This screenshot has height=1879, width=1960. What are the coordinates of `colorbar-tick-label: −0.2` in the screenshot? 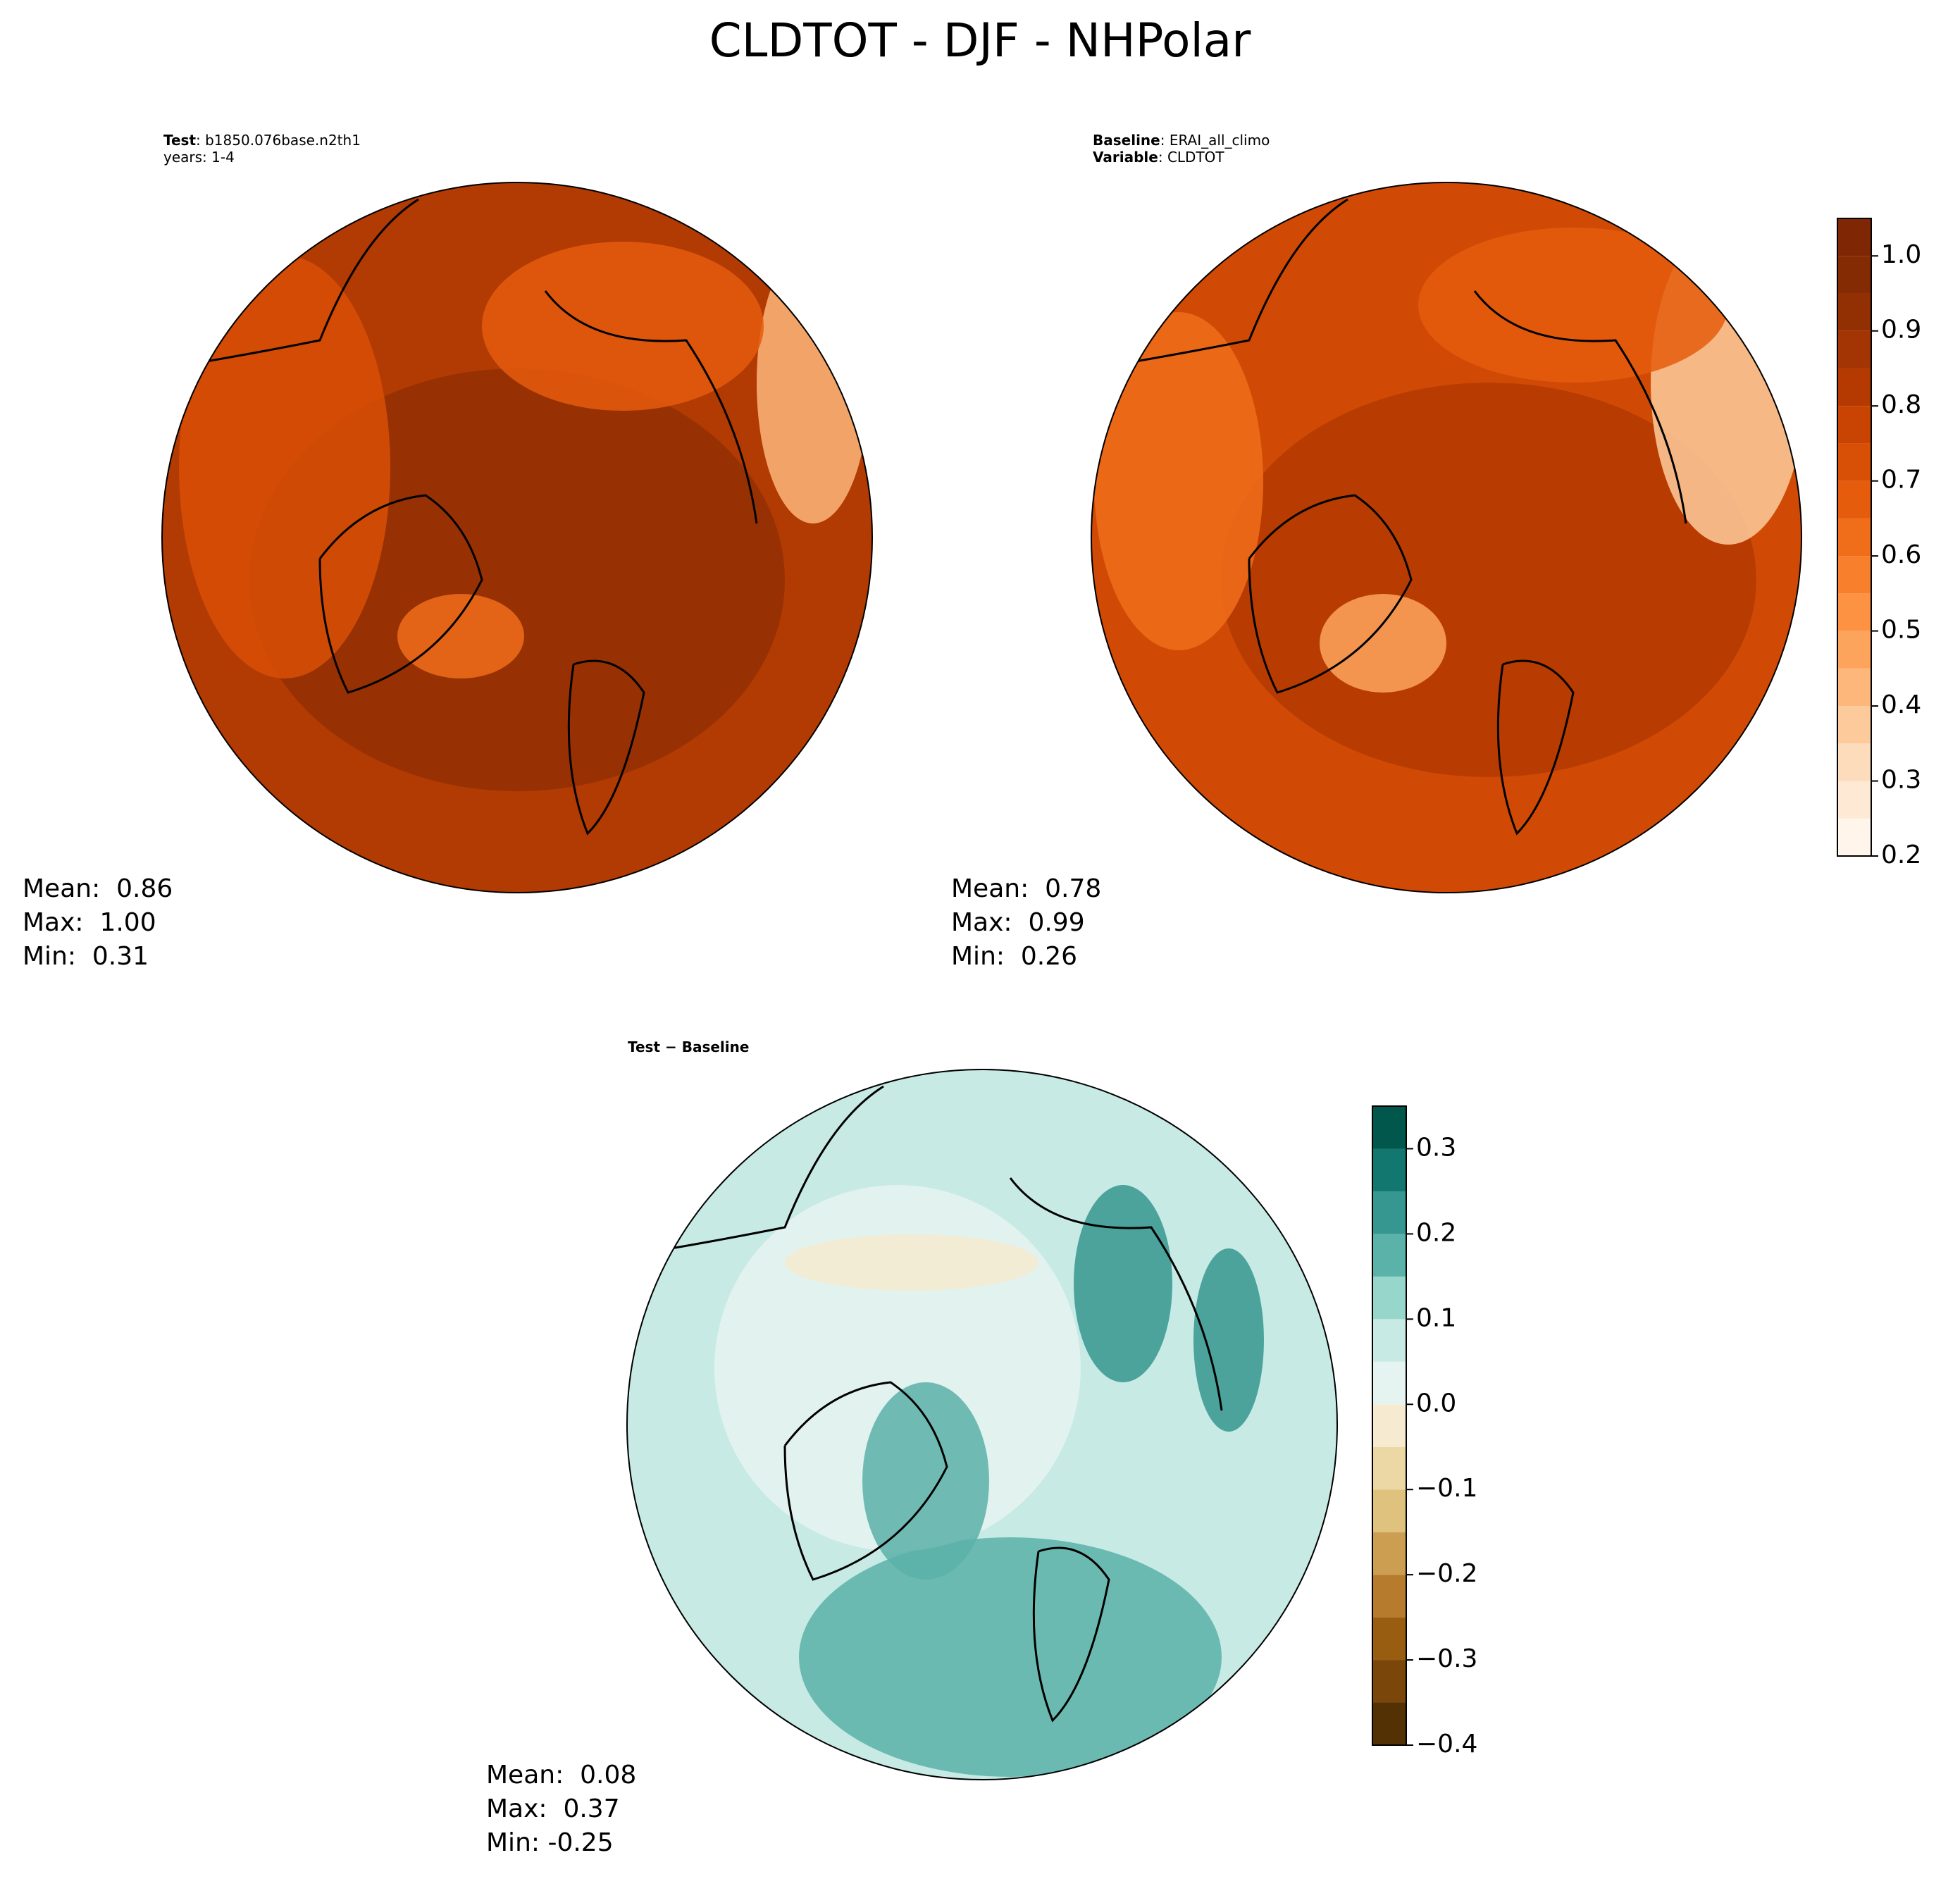 It's located at (1446, 1573).